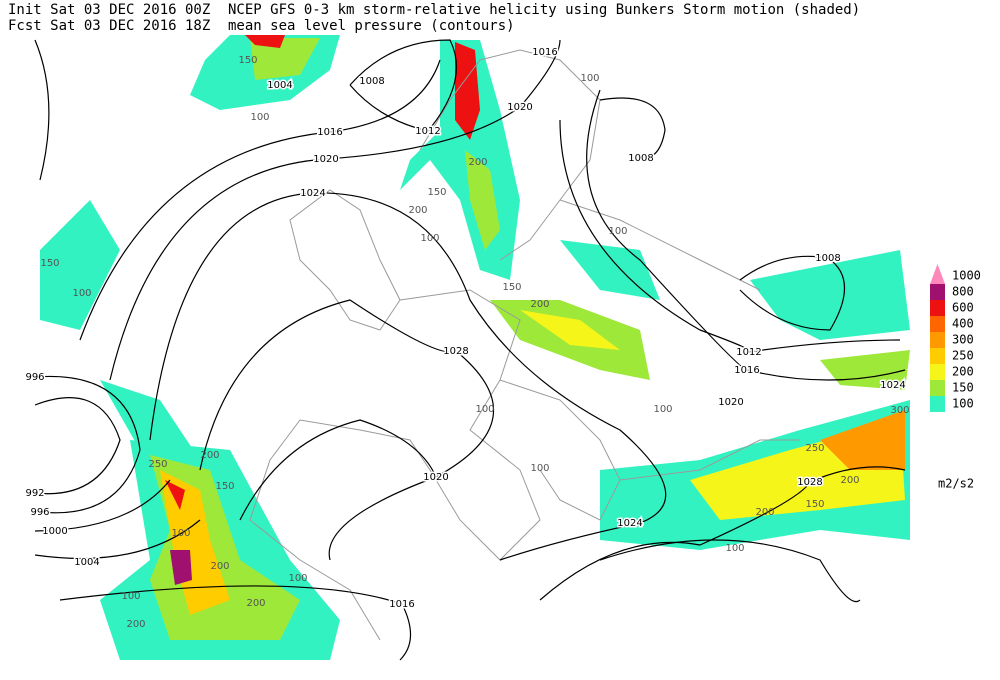  Describe the element at coordinates (963, 388) in the screenshot. I see `colorbar-label: 150` at that location.